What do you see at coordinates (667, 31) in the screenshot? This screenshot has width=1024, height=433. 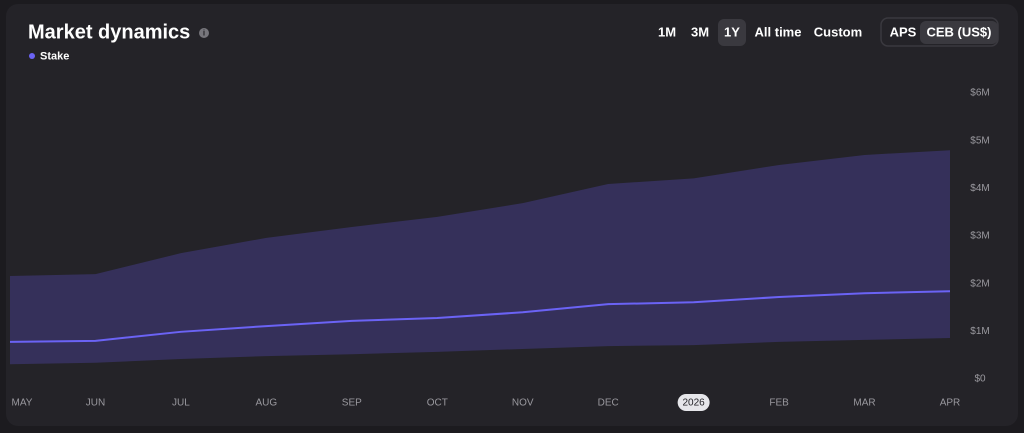 I see `range-button: 1M` at bounding box center [667, 31].